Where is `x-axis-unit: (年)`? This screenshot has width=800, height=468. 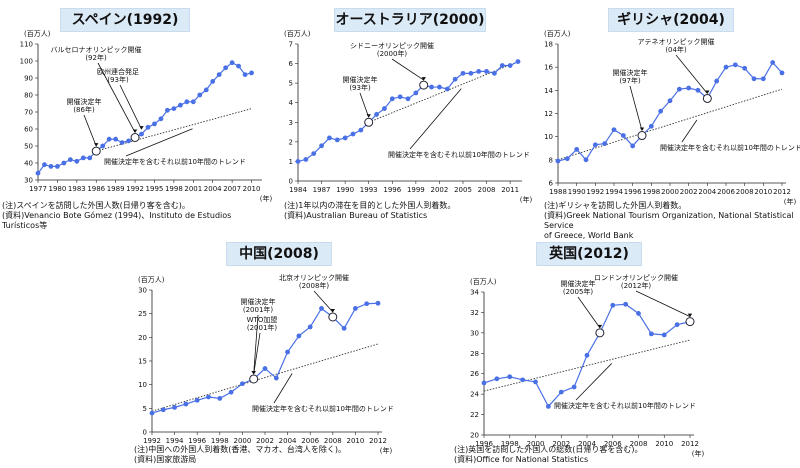 x-axis-unit: (年) is located at coordinates (266, 198).